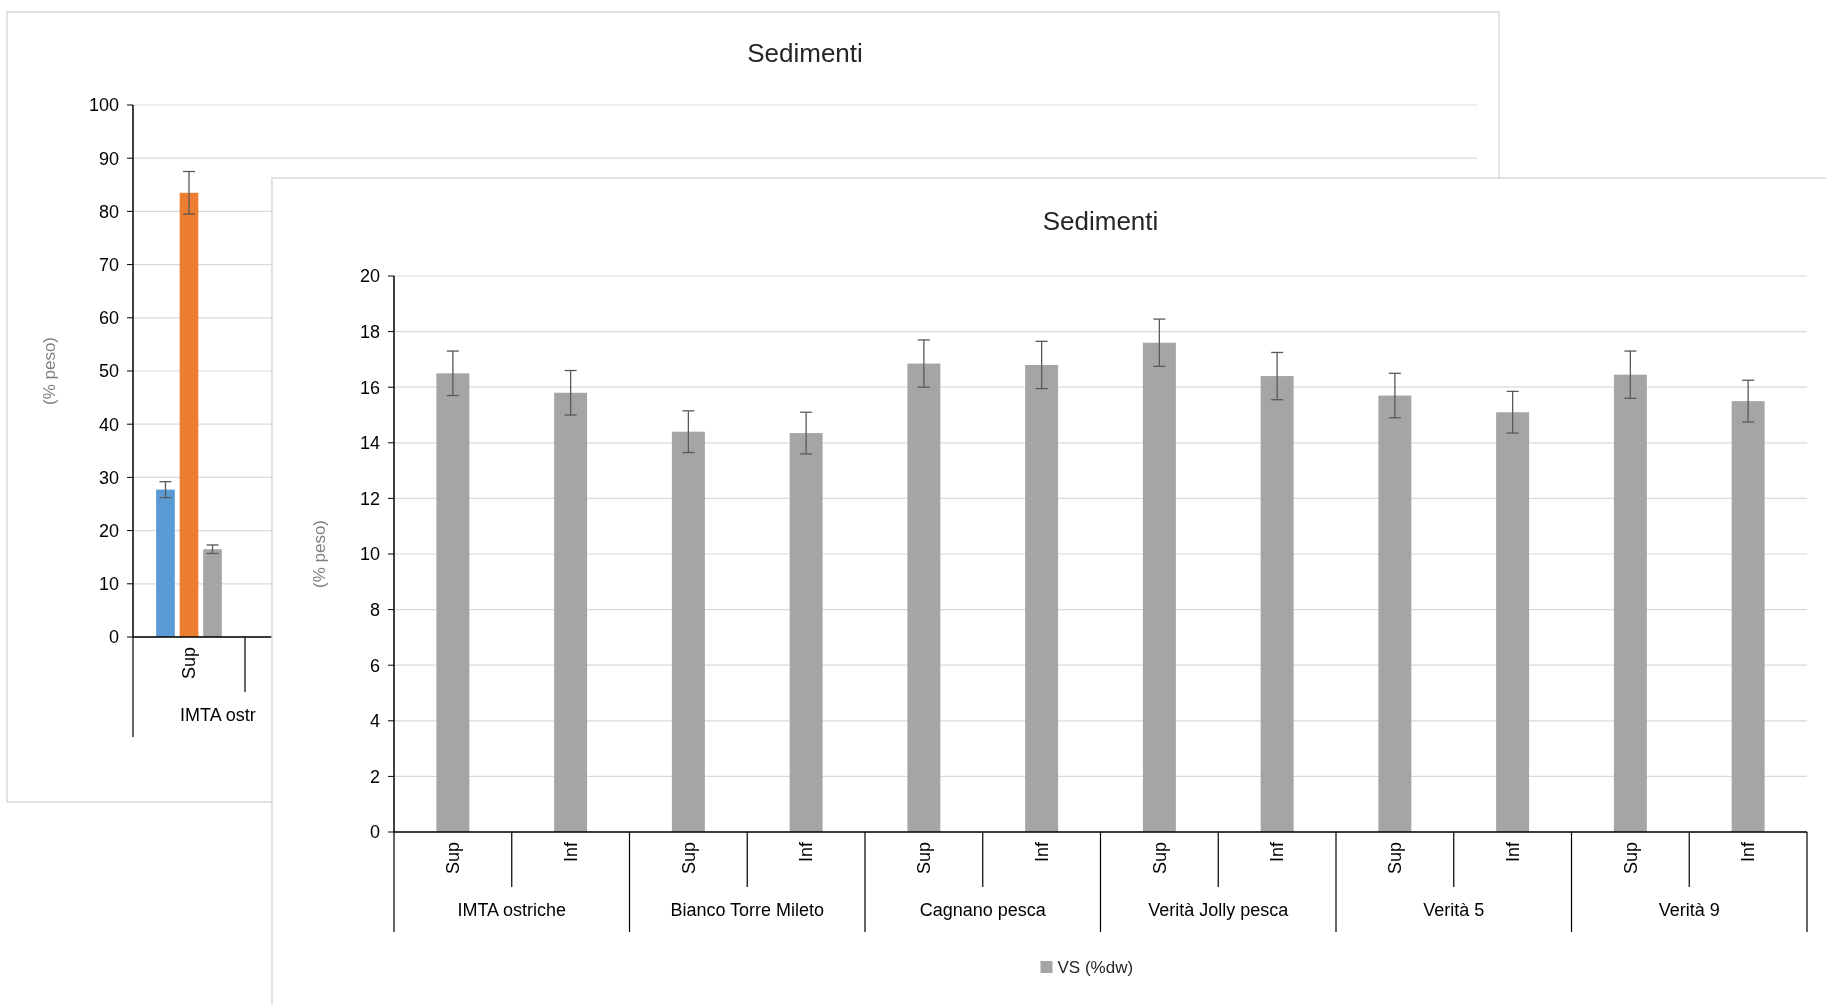  Describe the element at coordinates (369, 387) in the screenshot. I see `y-tick-label: 16` at that location.